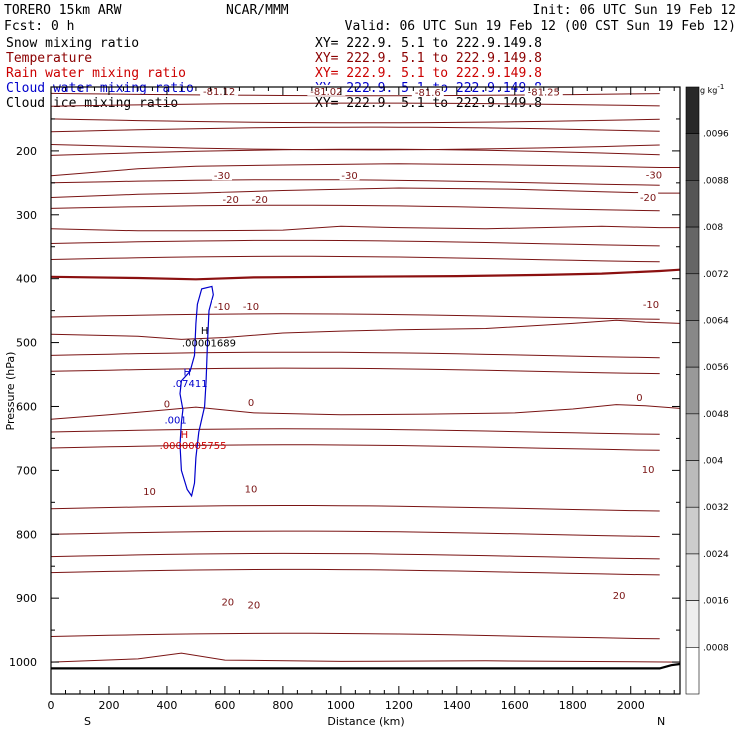 This screenshot has width=740, height=740. What do you see at coordinates (365, 228) in the screenshot?
I see `isotherm--10` at bounding box center [365, 228].